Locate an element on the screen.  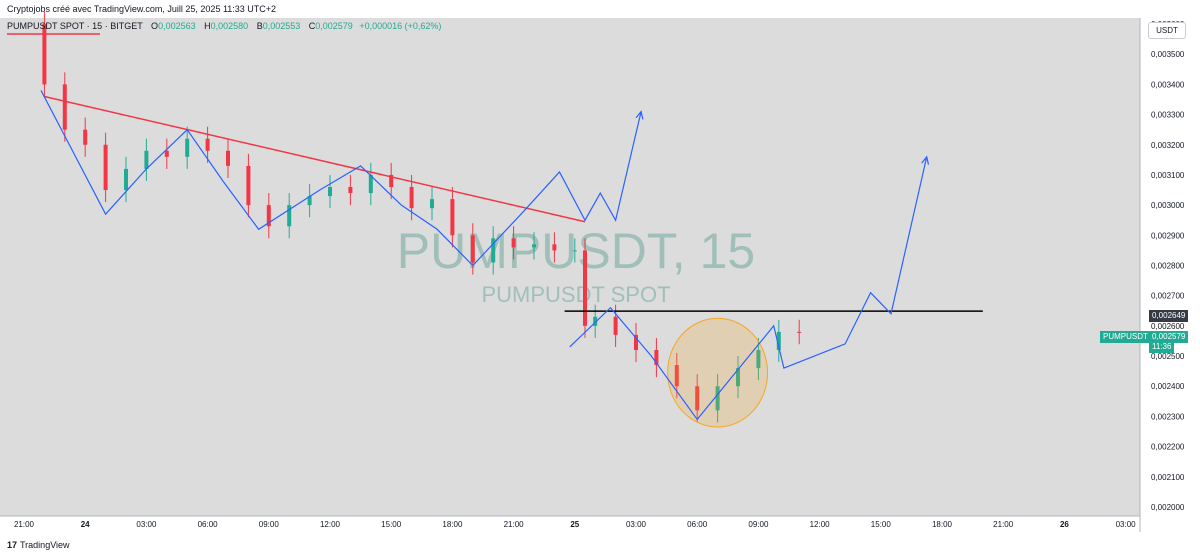
time-tick-14: 15:00 is located at coordinates (881, 524).